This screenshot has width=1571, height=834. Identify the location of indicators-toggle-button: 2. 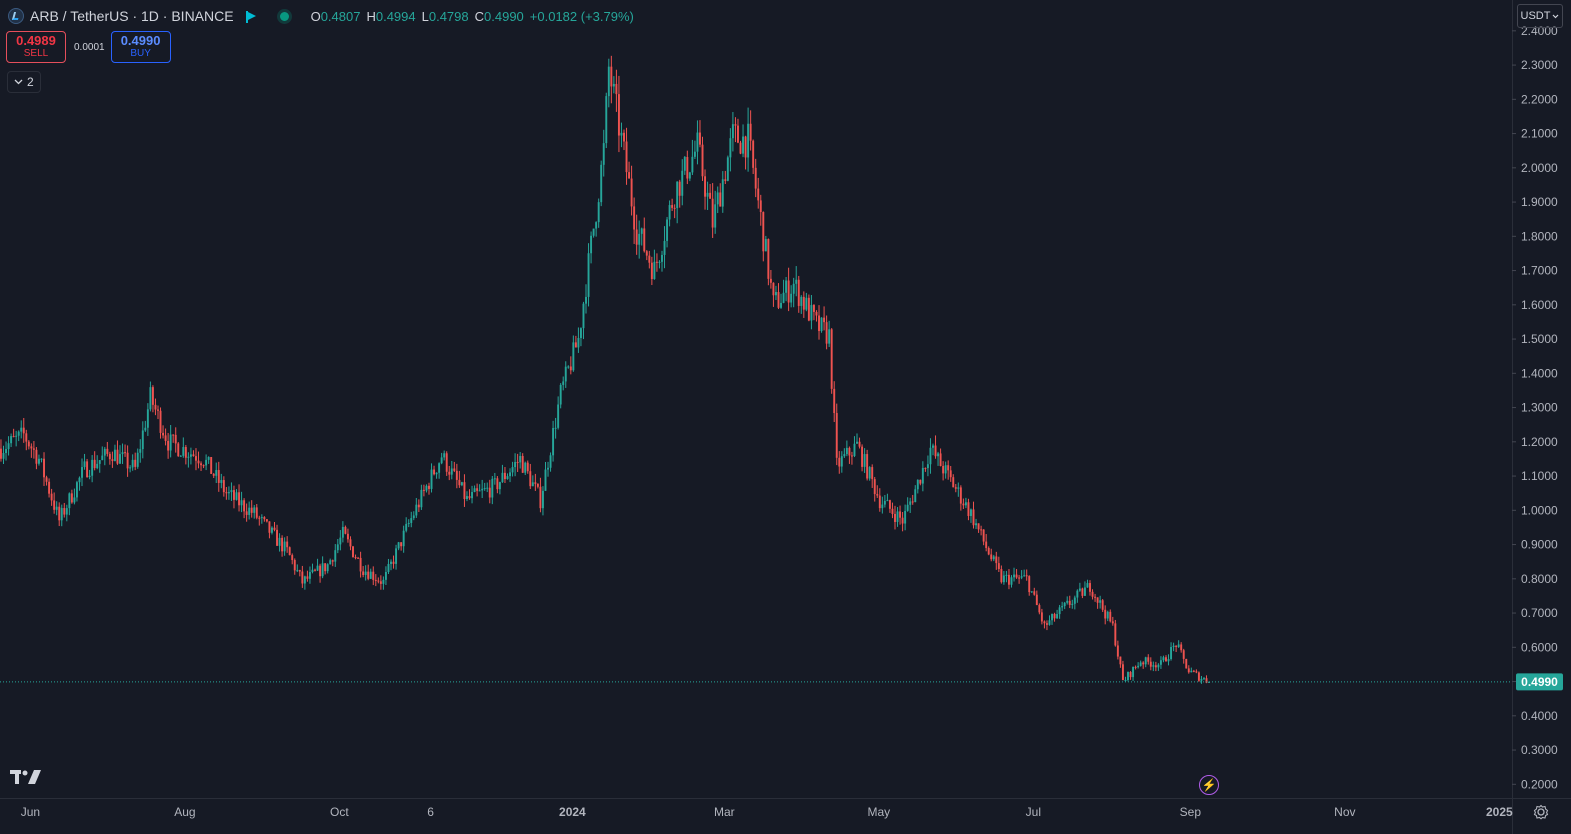
(24, 82).